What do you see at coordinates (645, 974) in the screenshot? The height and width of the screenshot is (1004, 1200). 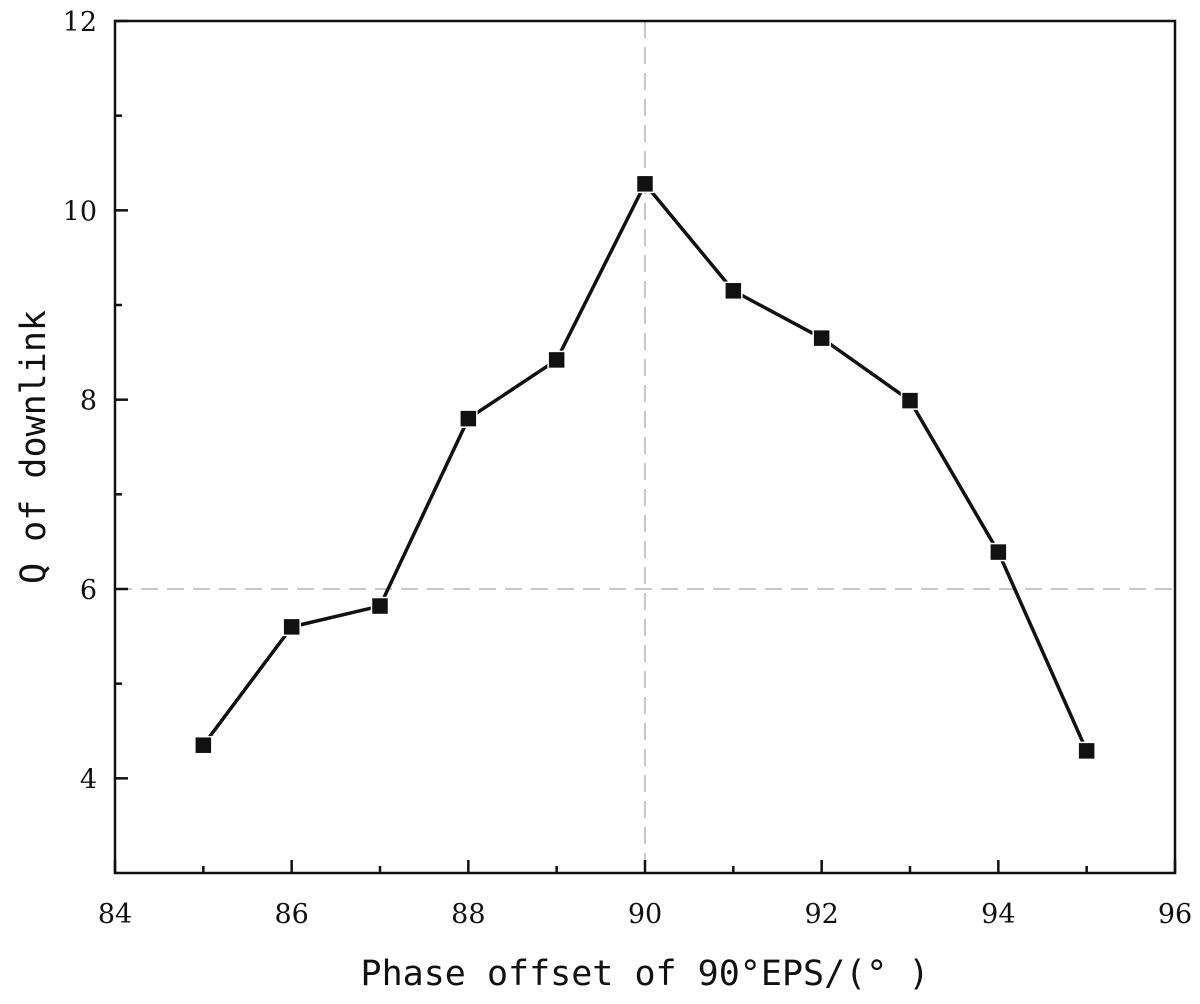 I see `x-axis-title: Phase offset of 90°EPS/(° )` at bounding box center [645, 974].